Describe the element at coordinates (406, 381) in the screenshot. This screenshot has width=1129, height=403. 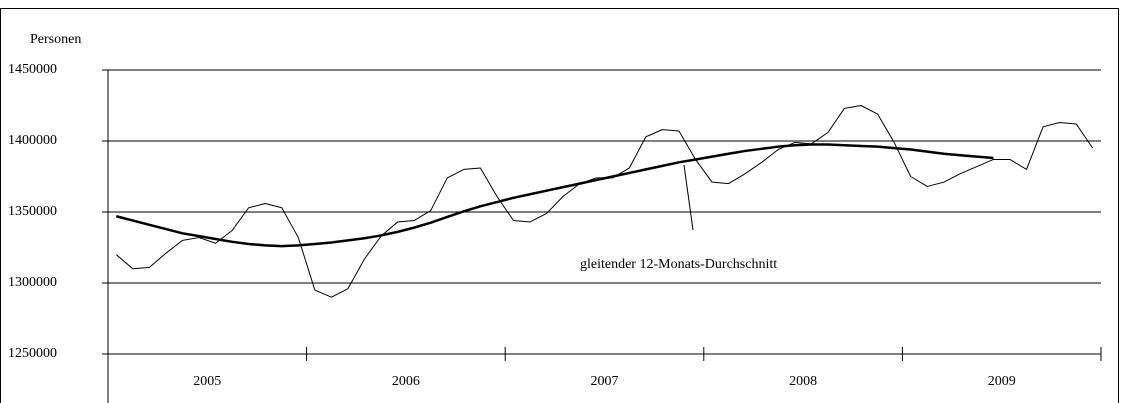
I see `x-tick-label: 2006` at that location.